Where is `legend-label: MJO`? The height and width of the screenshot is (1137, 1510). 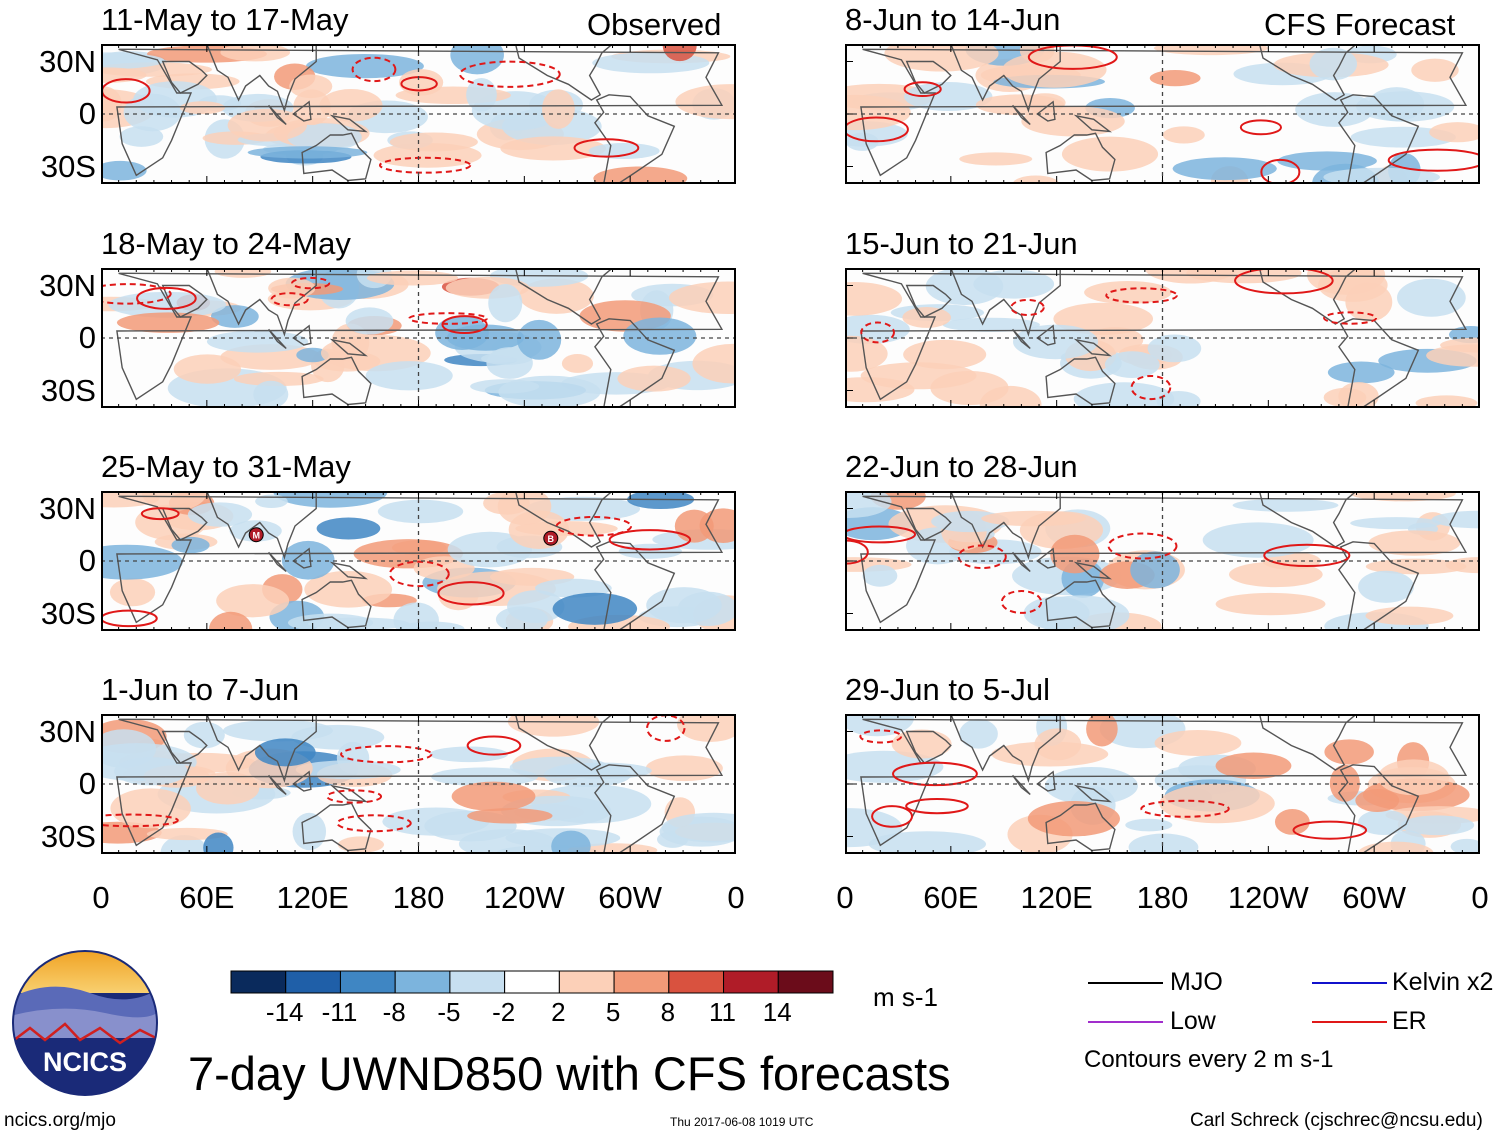 legend-label: MJO is located at coordinates (1196, 982).